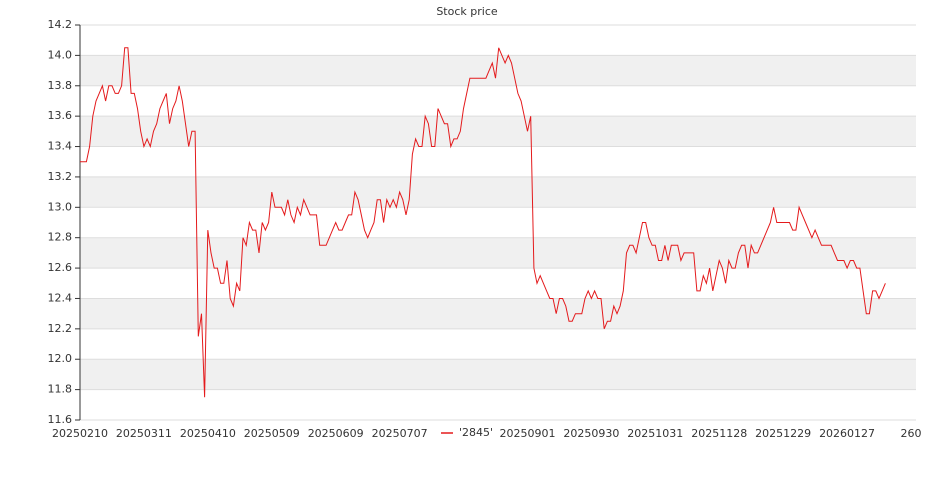 This screenshot has height=500, width=935. I want to click on x-tick-label: 20250707, so click(400, 433).